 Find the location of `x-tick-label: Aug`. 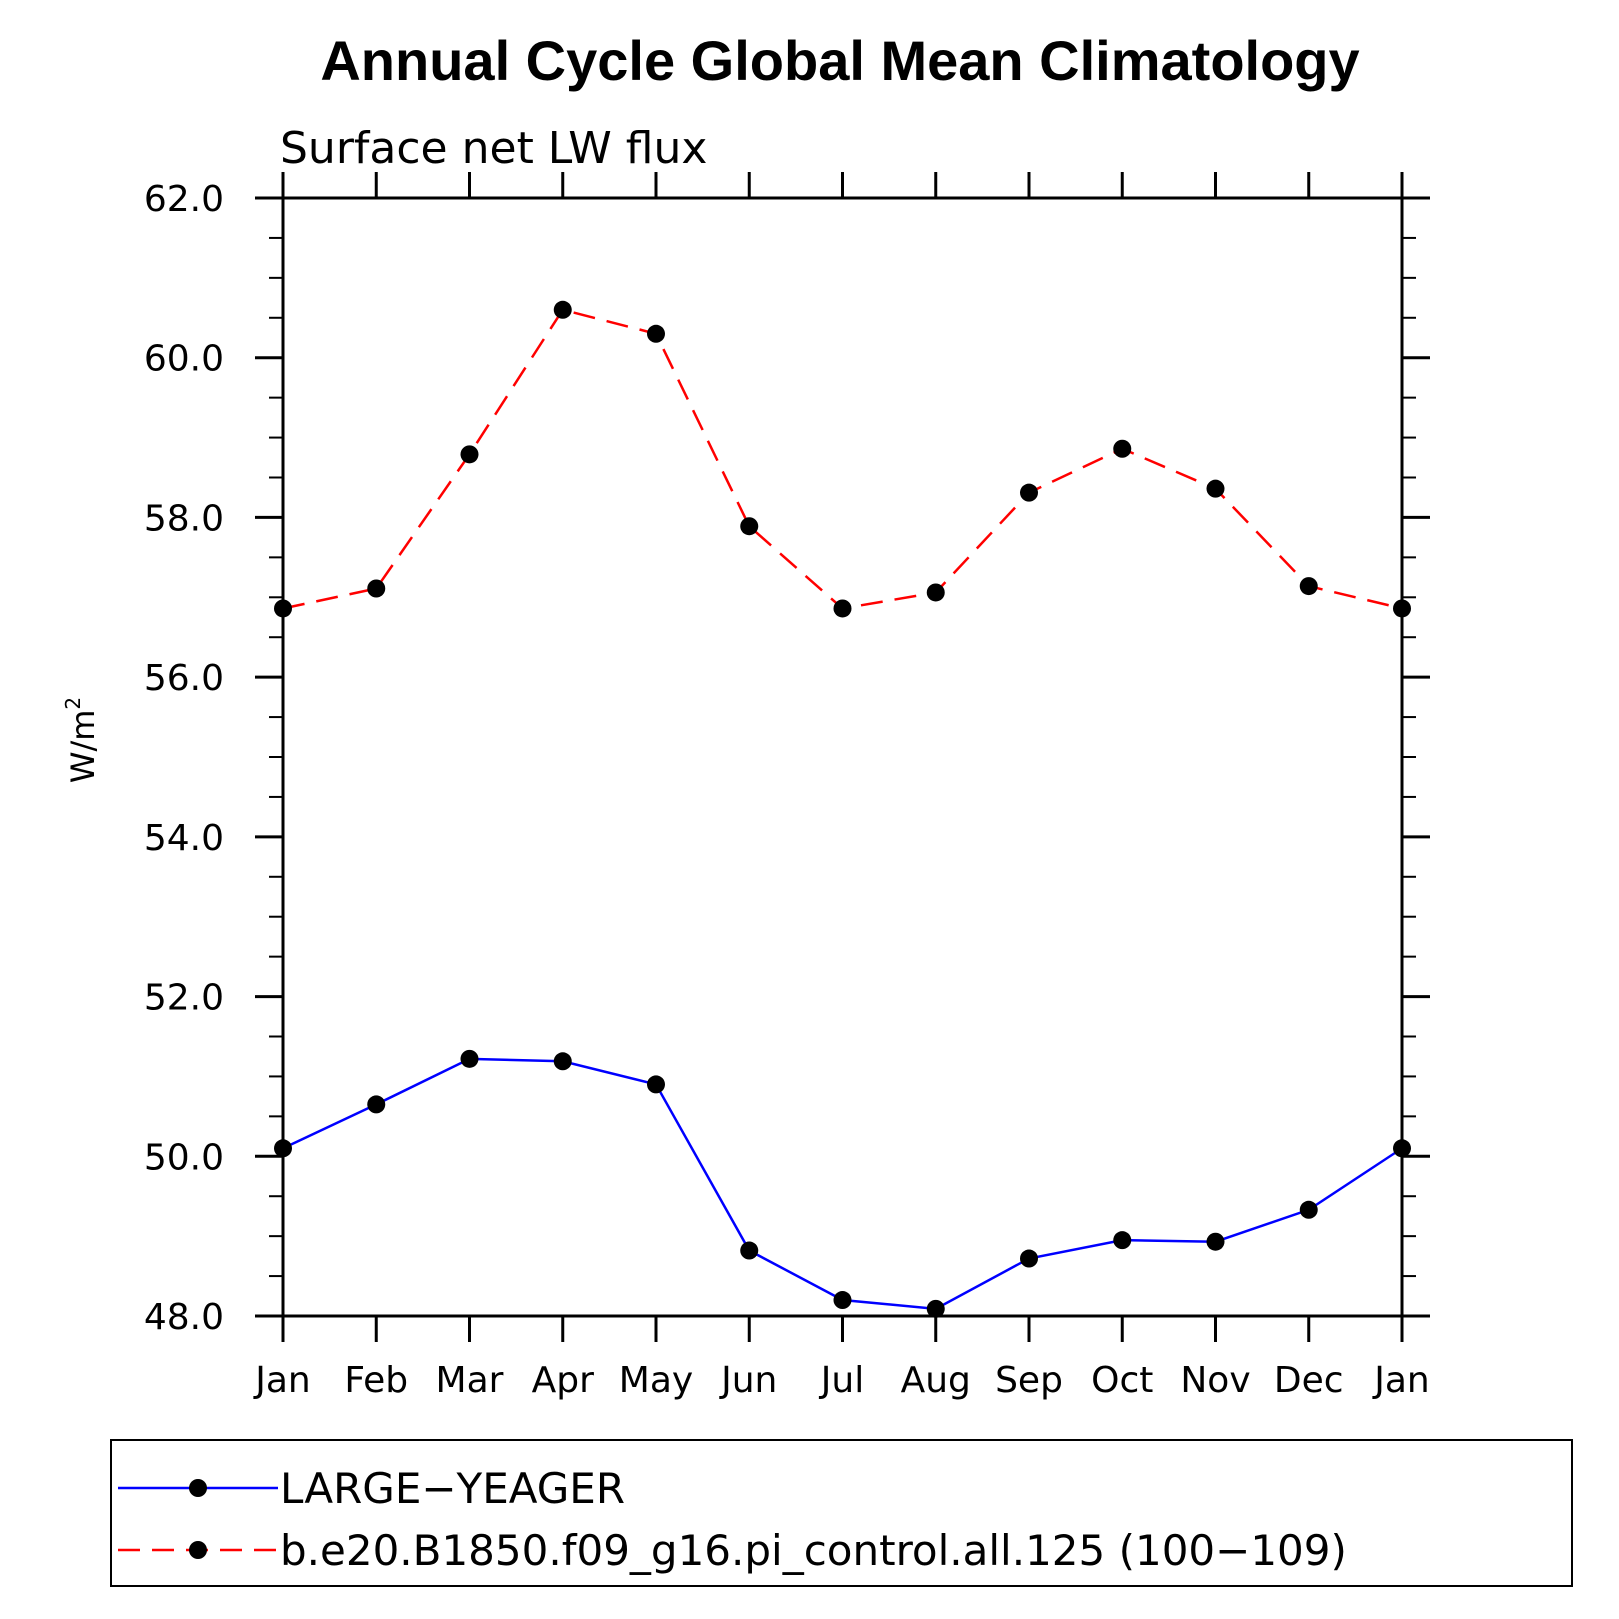

x-tick-label: Aug is located at coordinates (936, 1380).